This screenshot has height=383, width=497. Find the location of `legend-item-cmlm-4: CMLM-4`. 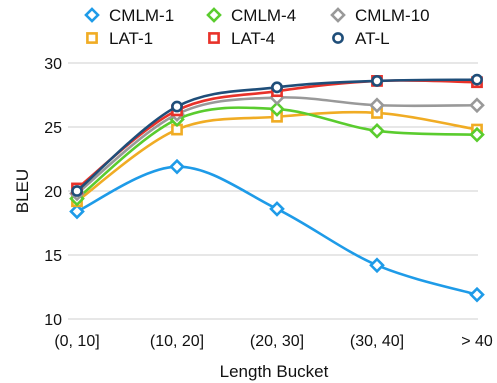

legend-item-cmlm-4: CMLM-4 is located at coordinates (251, 15).